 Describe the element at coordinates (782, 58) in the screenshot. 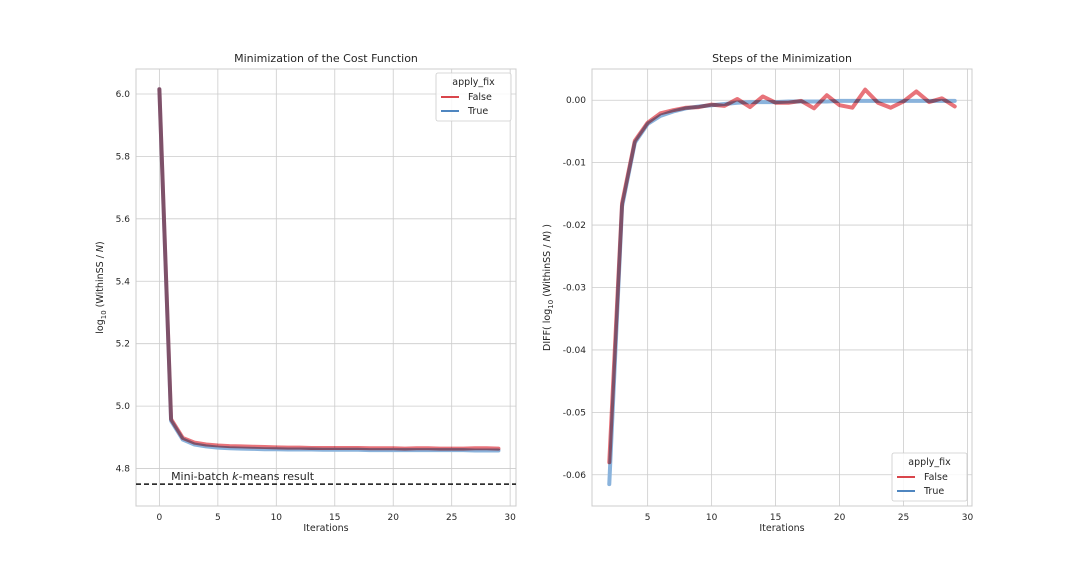

I see `chart-title: Steps of the Minimization` at that location.